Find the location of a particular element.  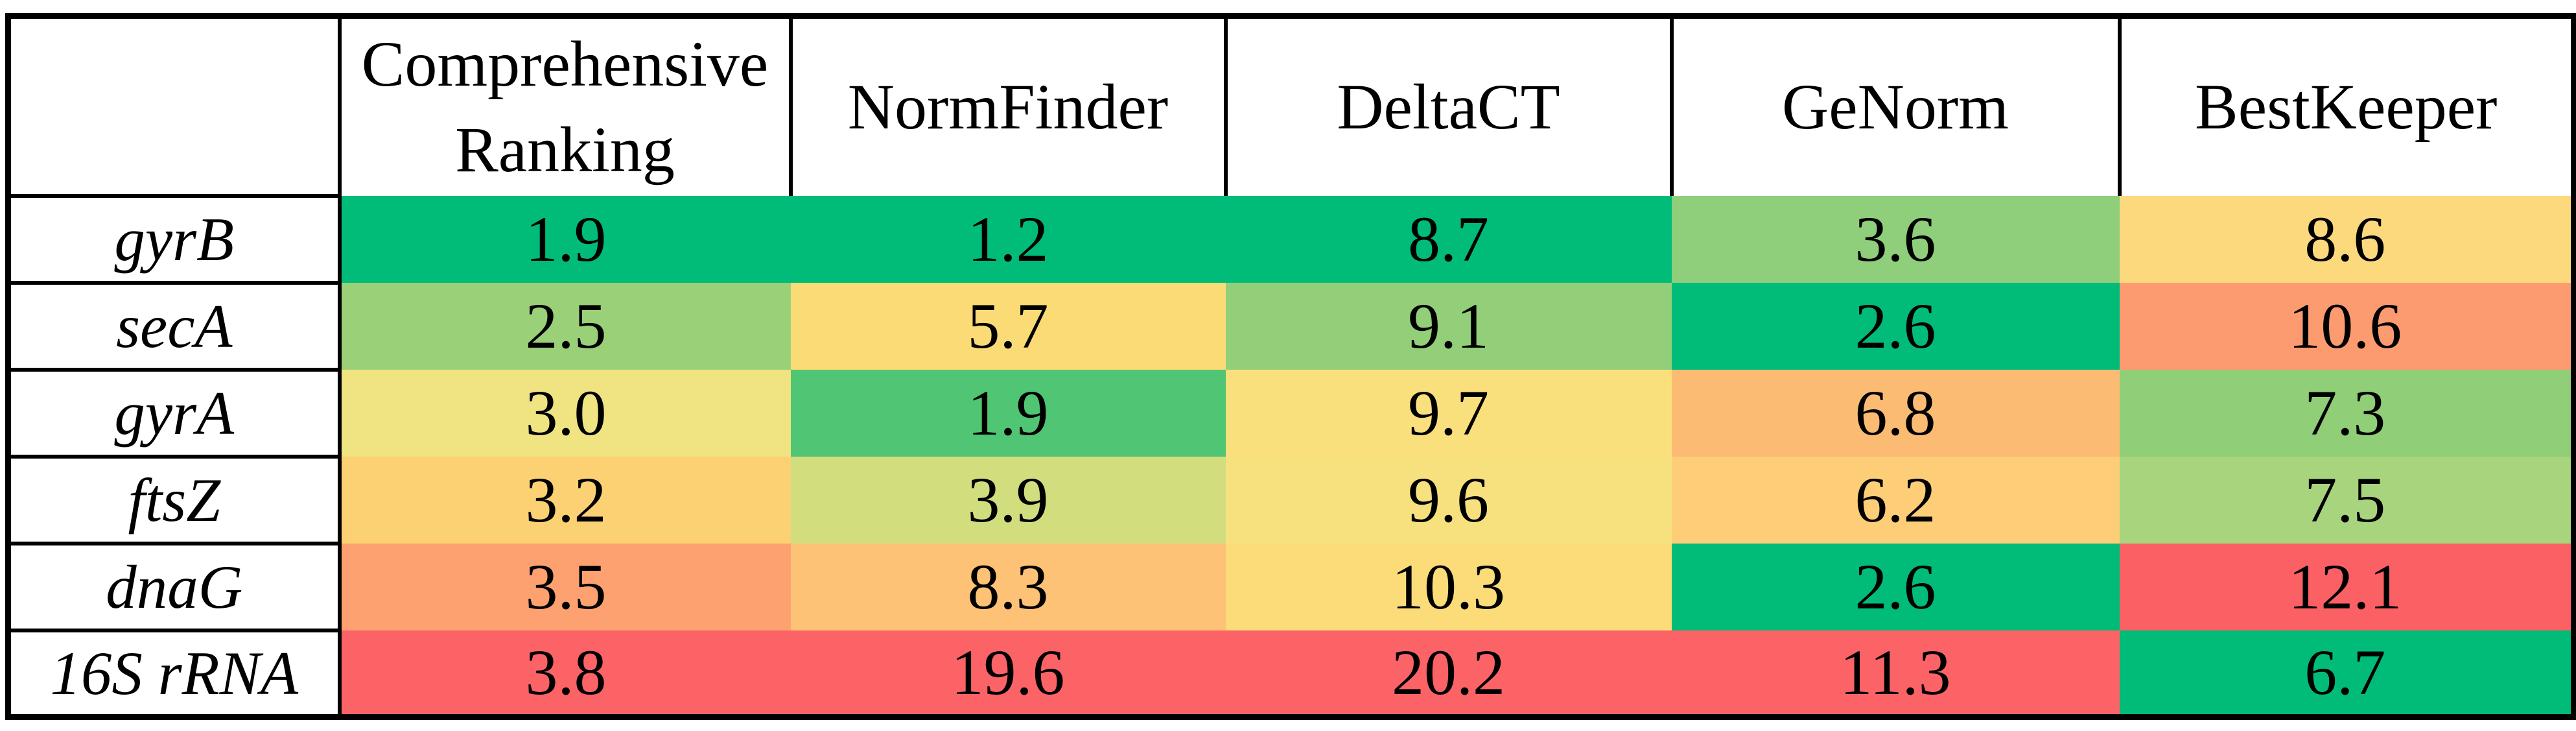

table-row-dnaG: dnaG 3.5 8.3 10.3 2.6 12.1 is located at coordinates (1290, 587).